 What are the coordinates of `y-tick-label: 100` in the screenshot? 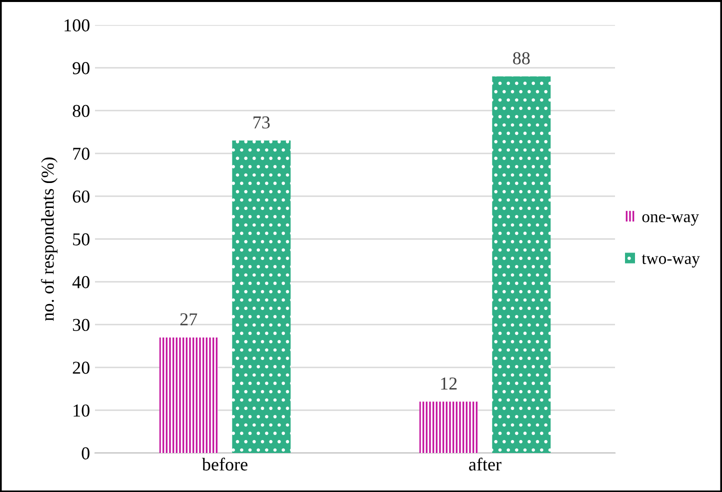 It's located at (77, 25).